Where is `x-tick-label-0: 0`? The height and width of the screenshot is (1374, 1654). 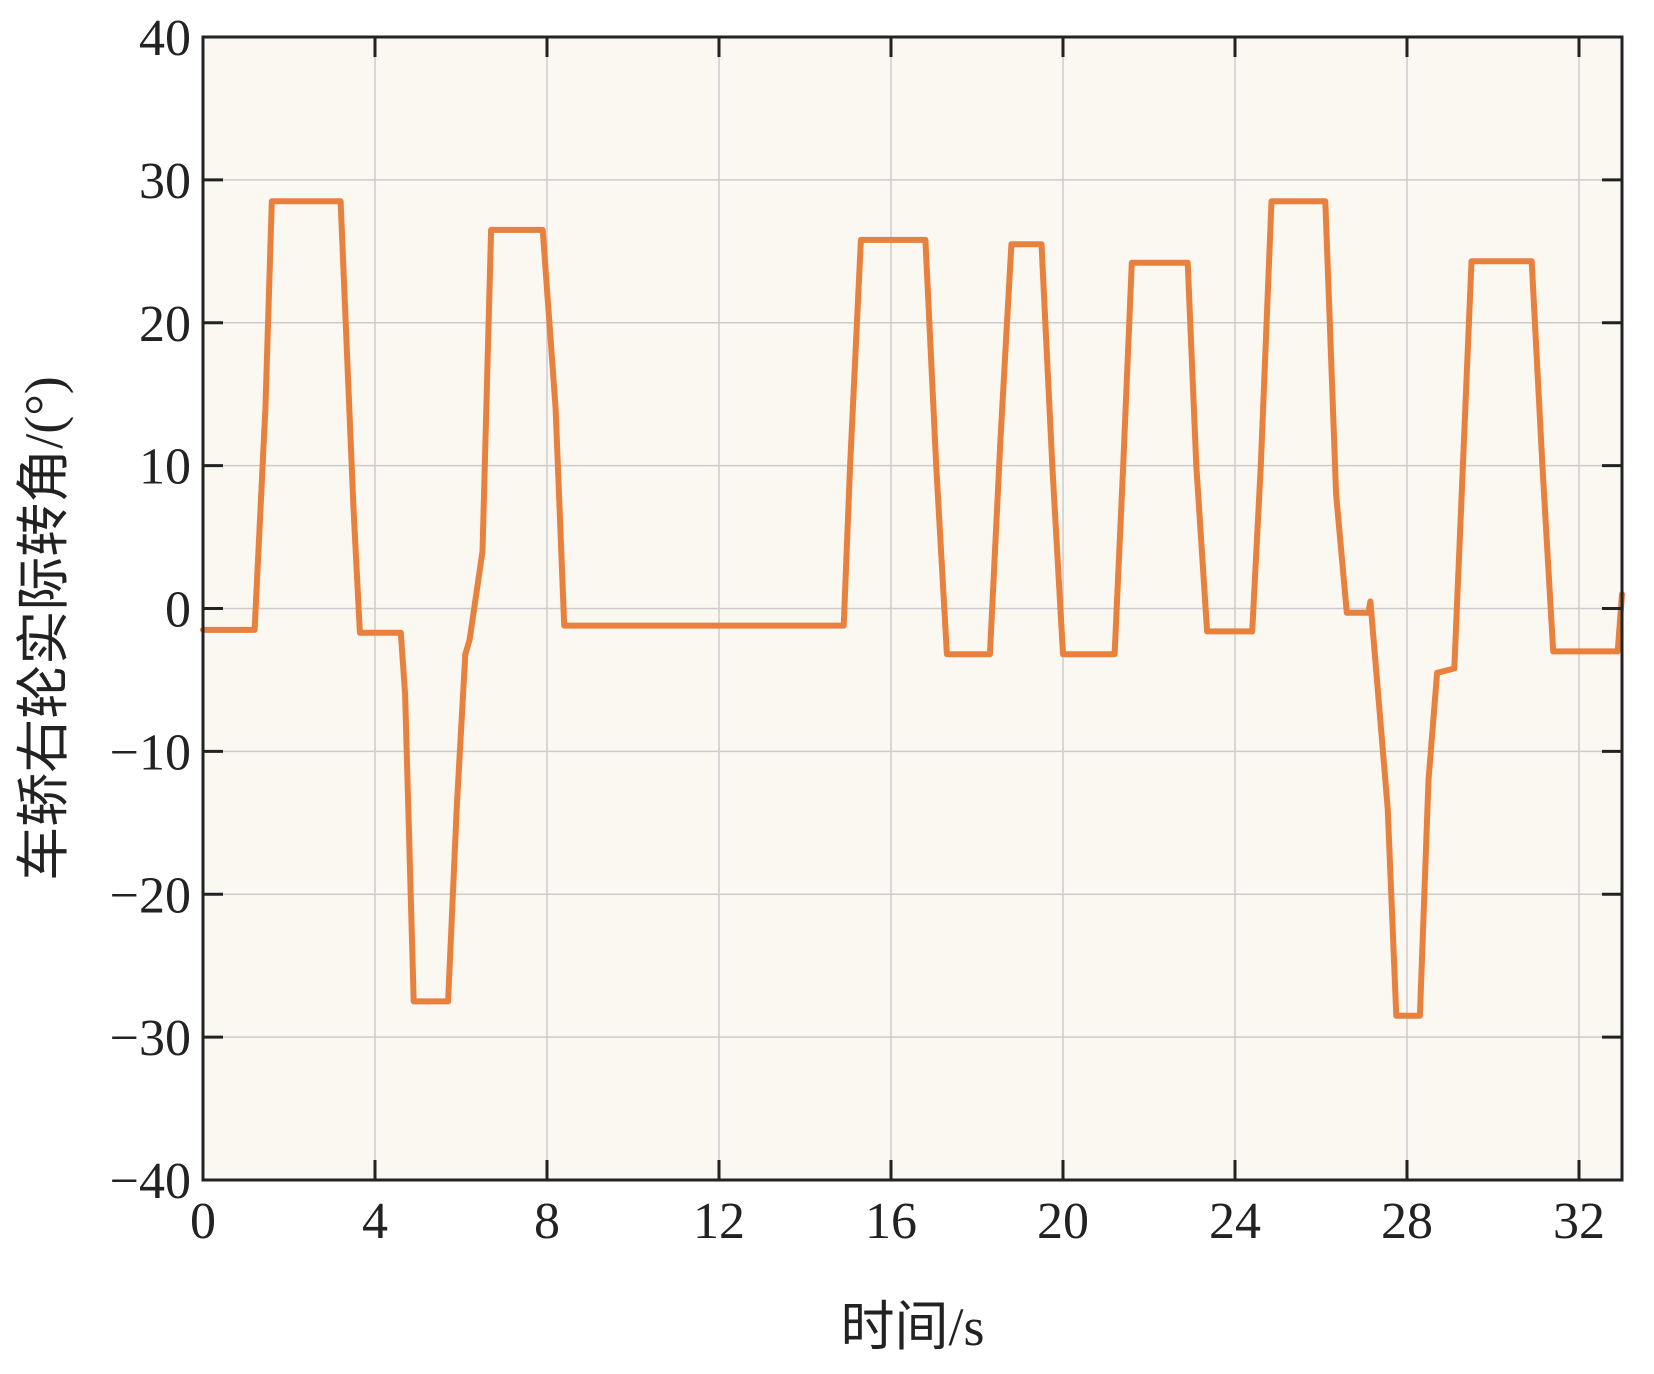 x-tick-label-0: 0 is located at coordinates (203, 1221).